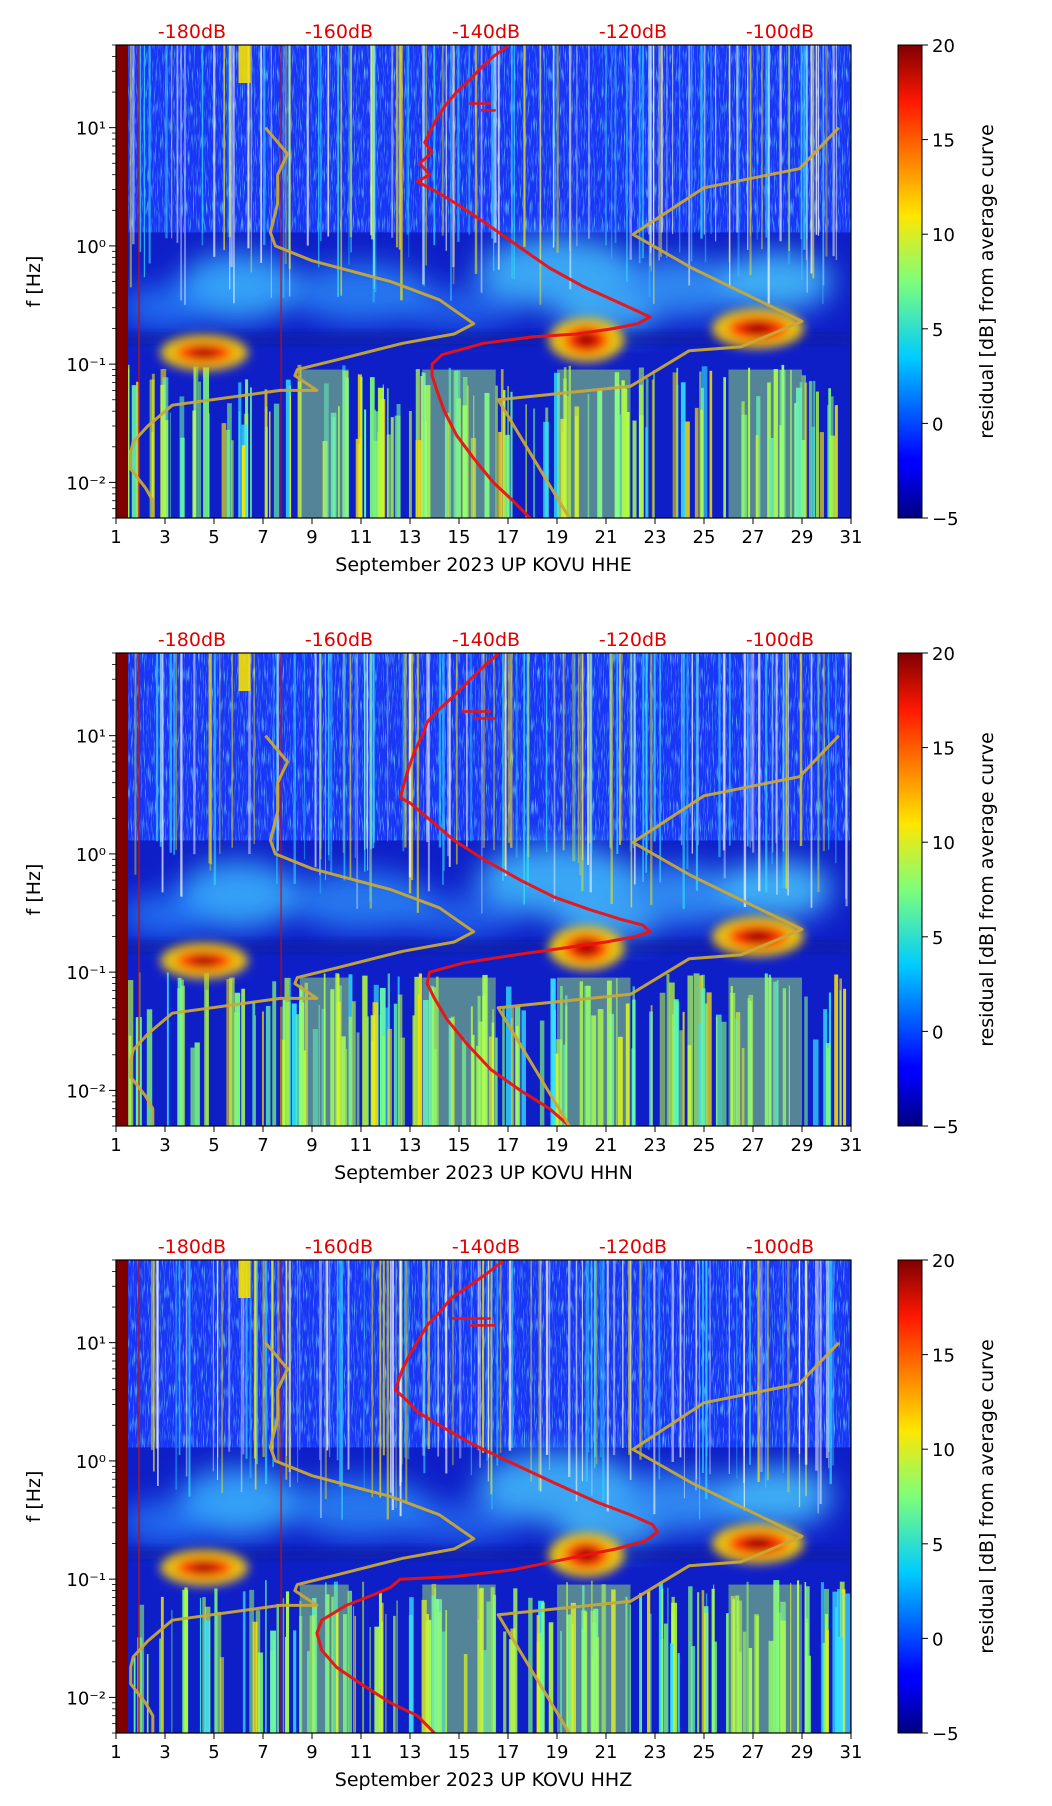 This screenshot has height=1806, width=1052. I want to click on x-tick-label: 3, so click(164, 537).